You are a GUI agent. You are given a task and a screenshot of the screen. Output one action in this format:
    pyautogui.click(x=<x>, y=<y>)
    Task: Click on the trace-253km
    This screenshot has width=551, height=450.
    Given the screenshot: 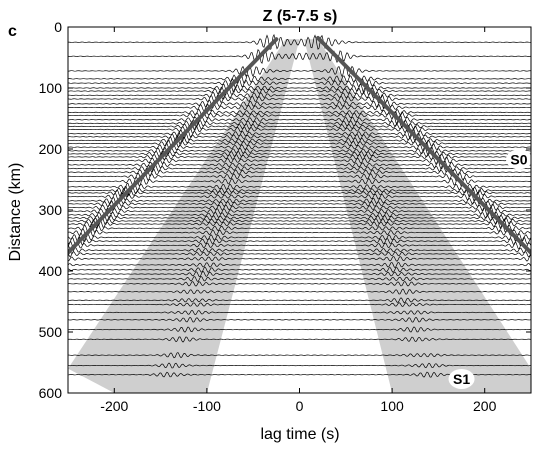 What is the action you would take?
    pyautogui.click(x=299, y=181)
    